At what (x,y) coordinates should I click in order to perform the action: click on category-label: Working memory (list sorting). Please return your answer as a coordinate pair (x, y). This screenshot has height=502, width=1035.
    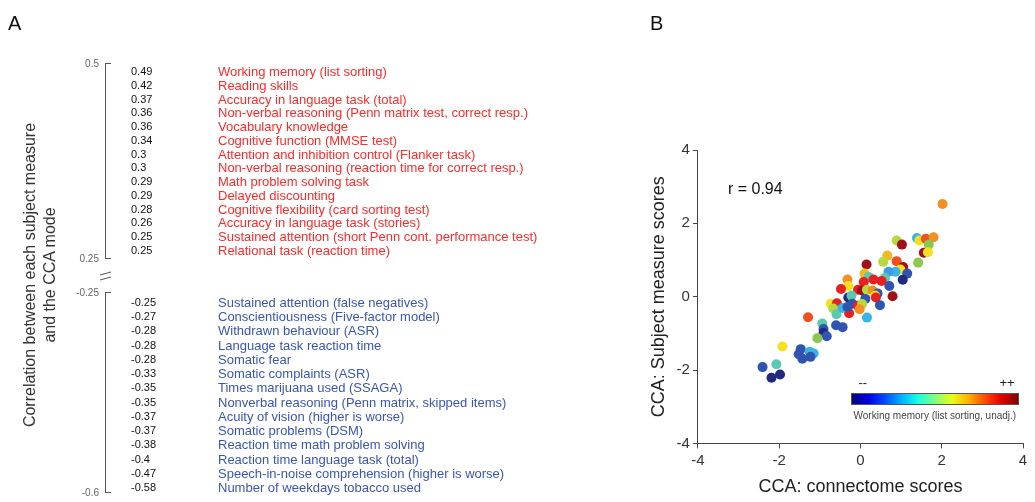
    Looking at the image, I should click on (302, 71).